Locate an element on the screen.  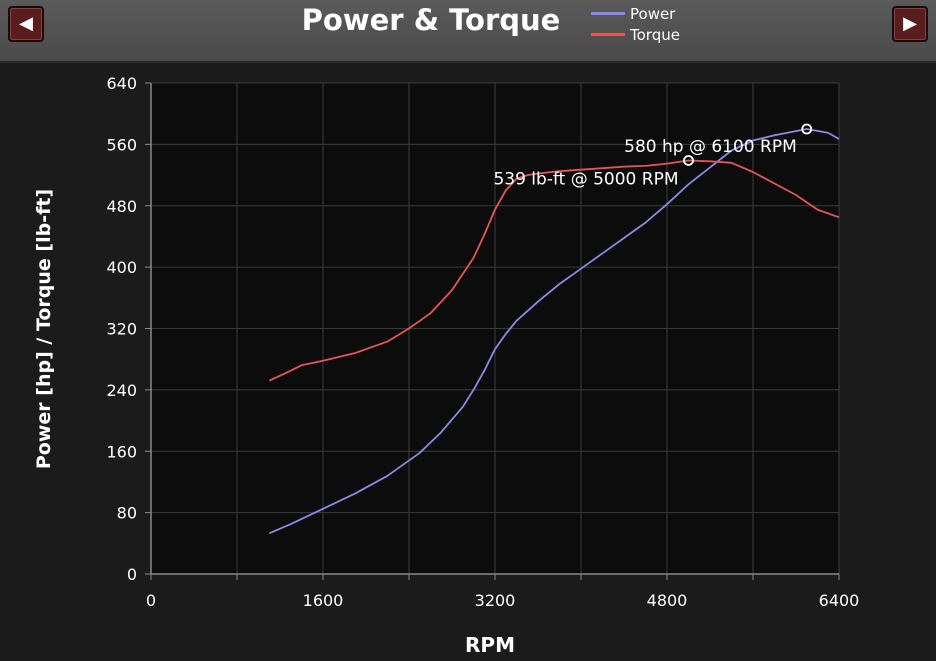
x-axis-label: RPM is located at coordinates (490, 645).